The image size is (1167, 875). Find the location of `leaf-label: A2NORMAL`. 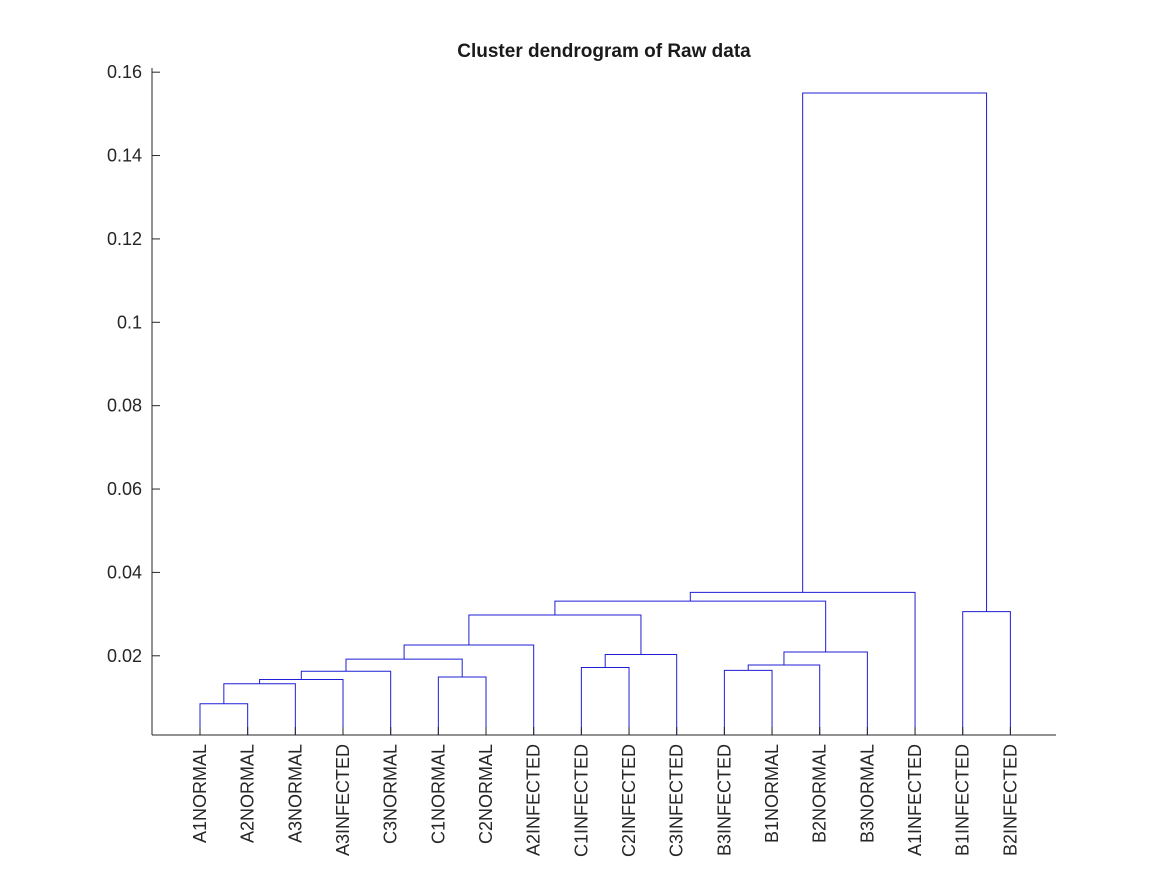

leaf-label: A2NORMAL is located at coordinates (248, 793).